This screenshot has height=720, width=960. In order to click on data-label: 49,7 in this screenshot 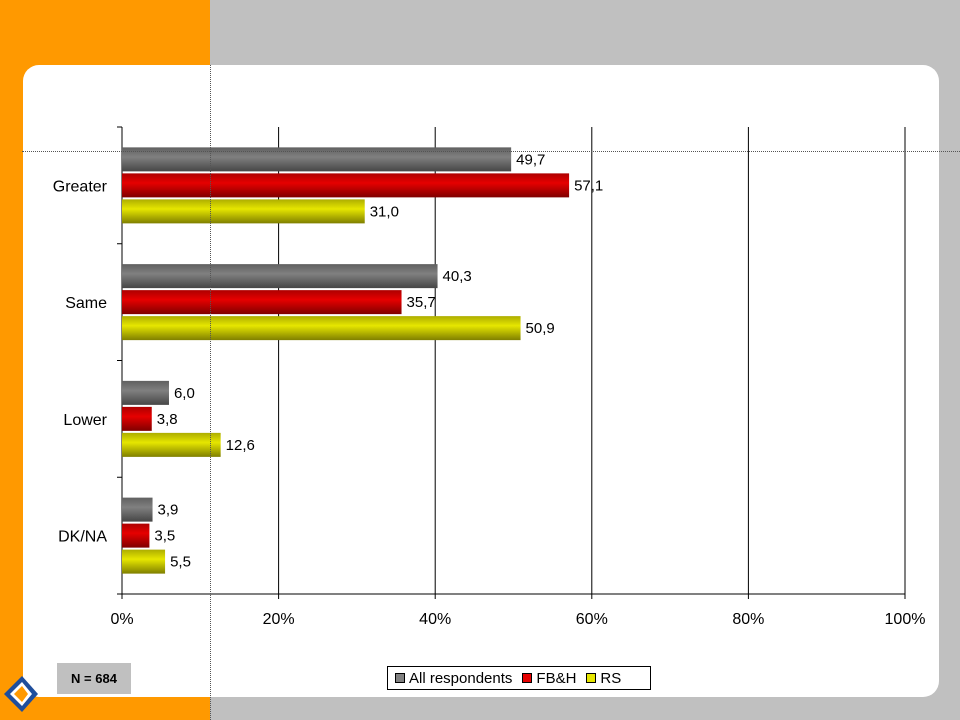, I will do `click(530, 159)`.